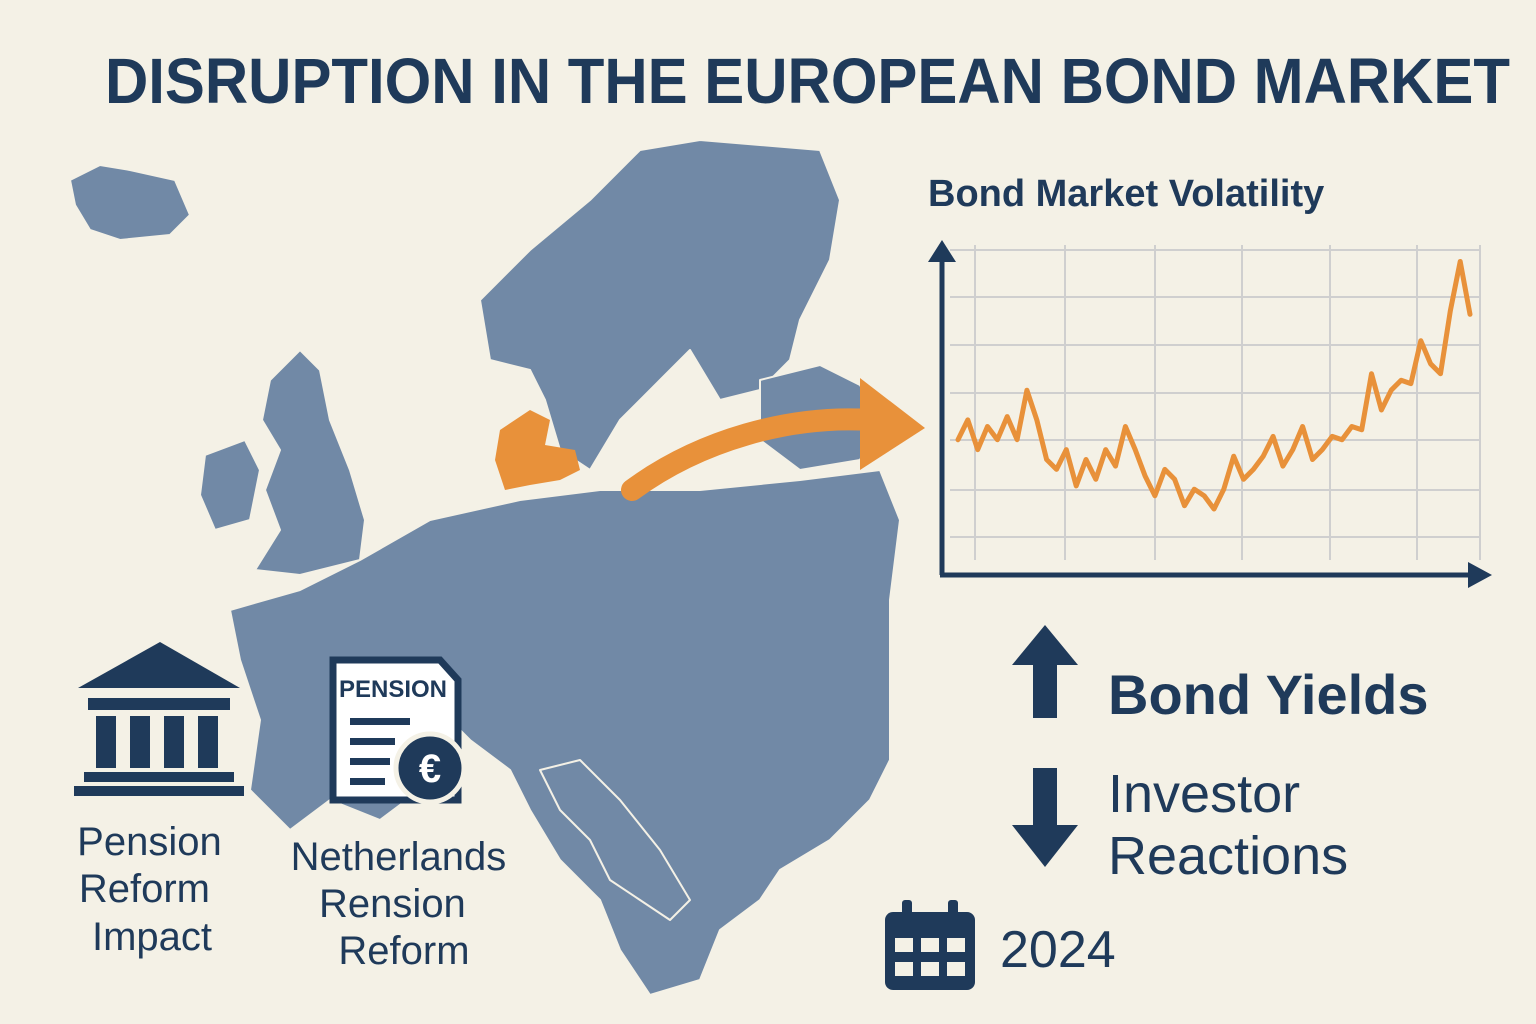 The image size is (1536, 1024). Describe the element at coordinates (942, 251) in the screenshot. I see `y-axis-arrow` at that location.